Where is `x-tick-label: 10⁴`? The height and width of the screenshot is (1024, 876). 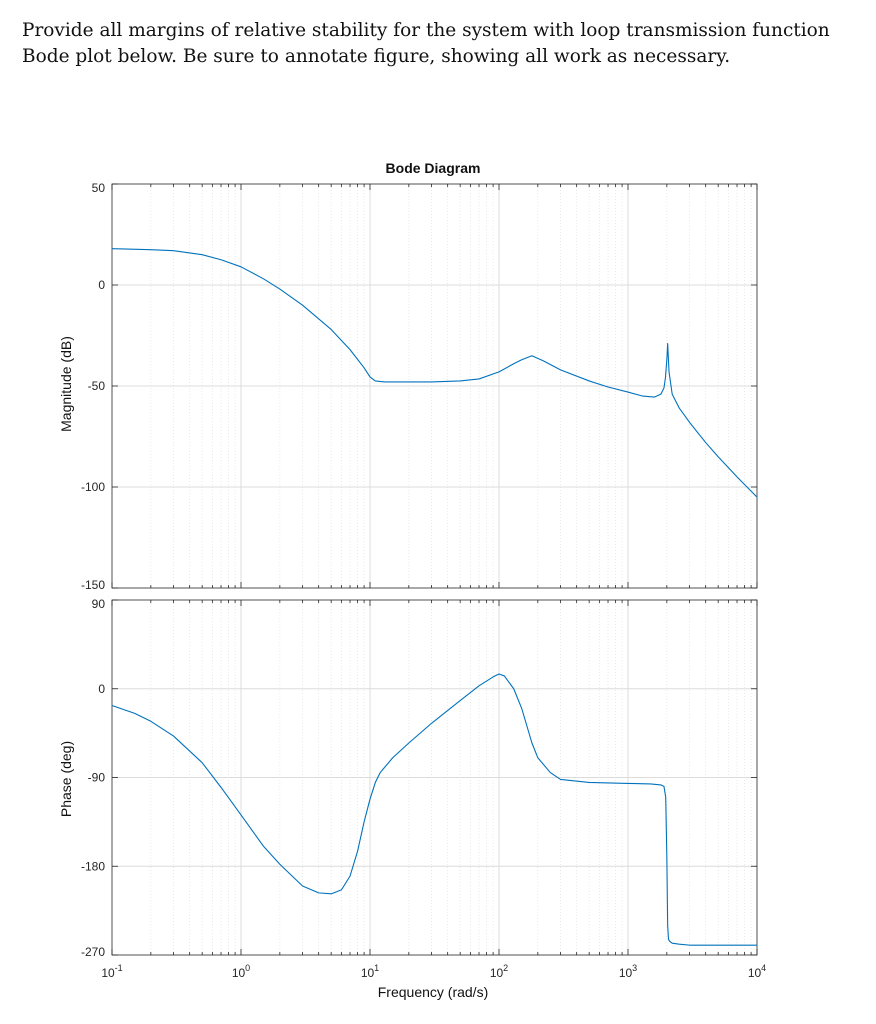
x-tick-label: 10⁴ is located at coordinates (757, 971).